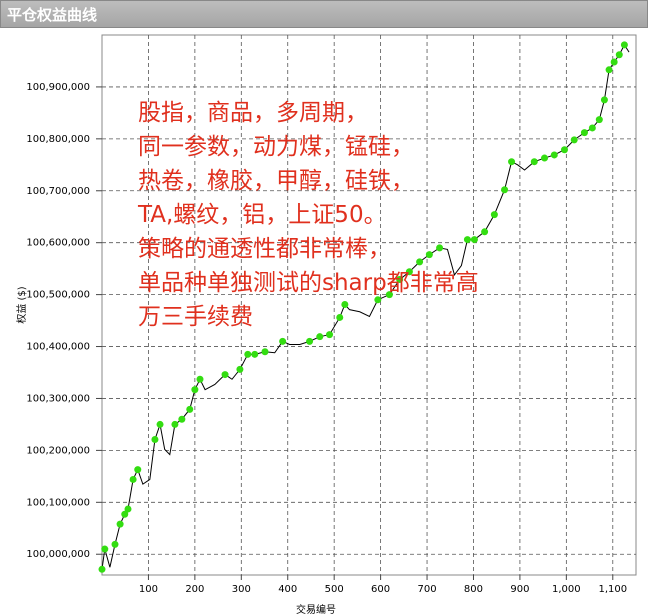 The height and width of the screenshot is (615, 650). What do you see at coordinates (58, 502) in the screenshot?
I see `y-tick-label: 100,100,000` at bounding box center [58, 502].